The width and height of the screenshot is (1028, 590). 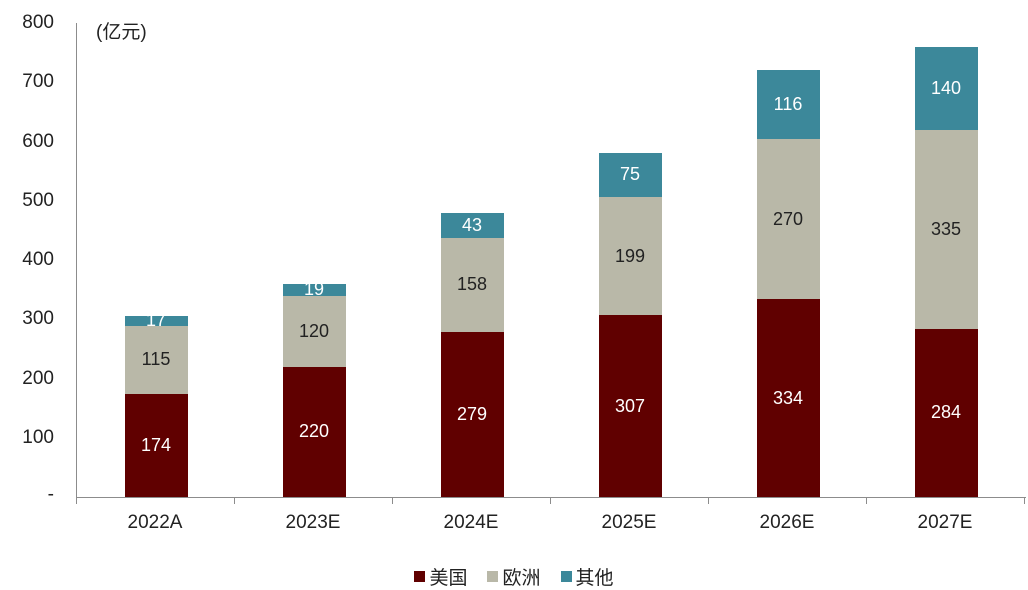 What do you see at coordinates (472, 225) in the screenshot?
I see `bar-segment: 43` at bounding box center [472, 225].